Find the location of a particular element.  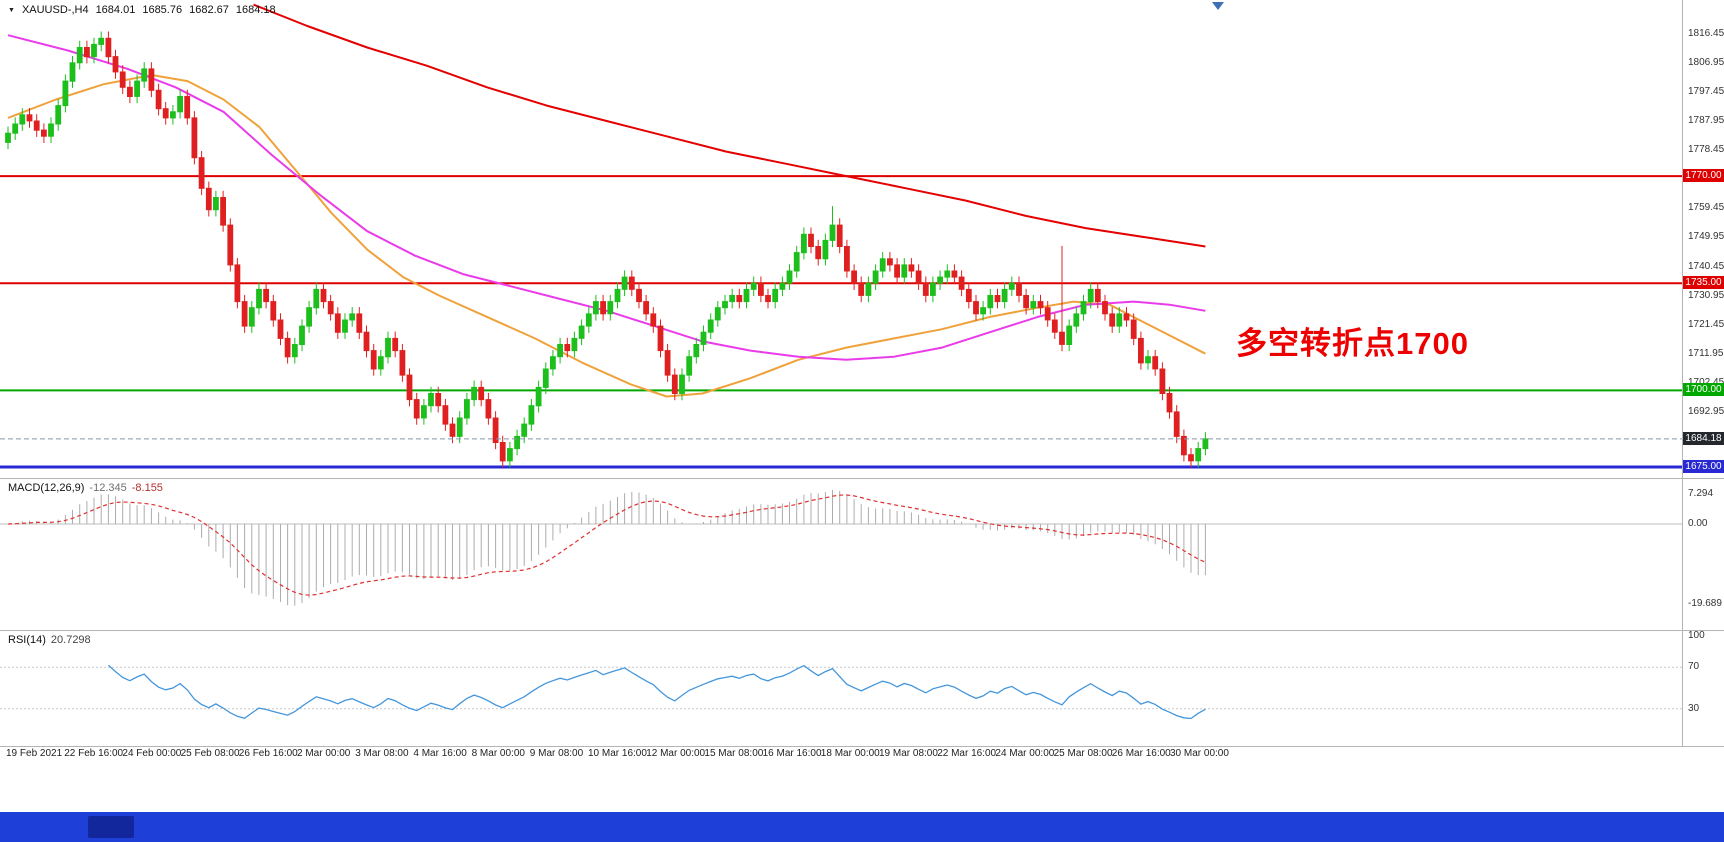

time-axis-label: 8 Mar 00:00 is located at coordinates (498, 753).